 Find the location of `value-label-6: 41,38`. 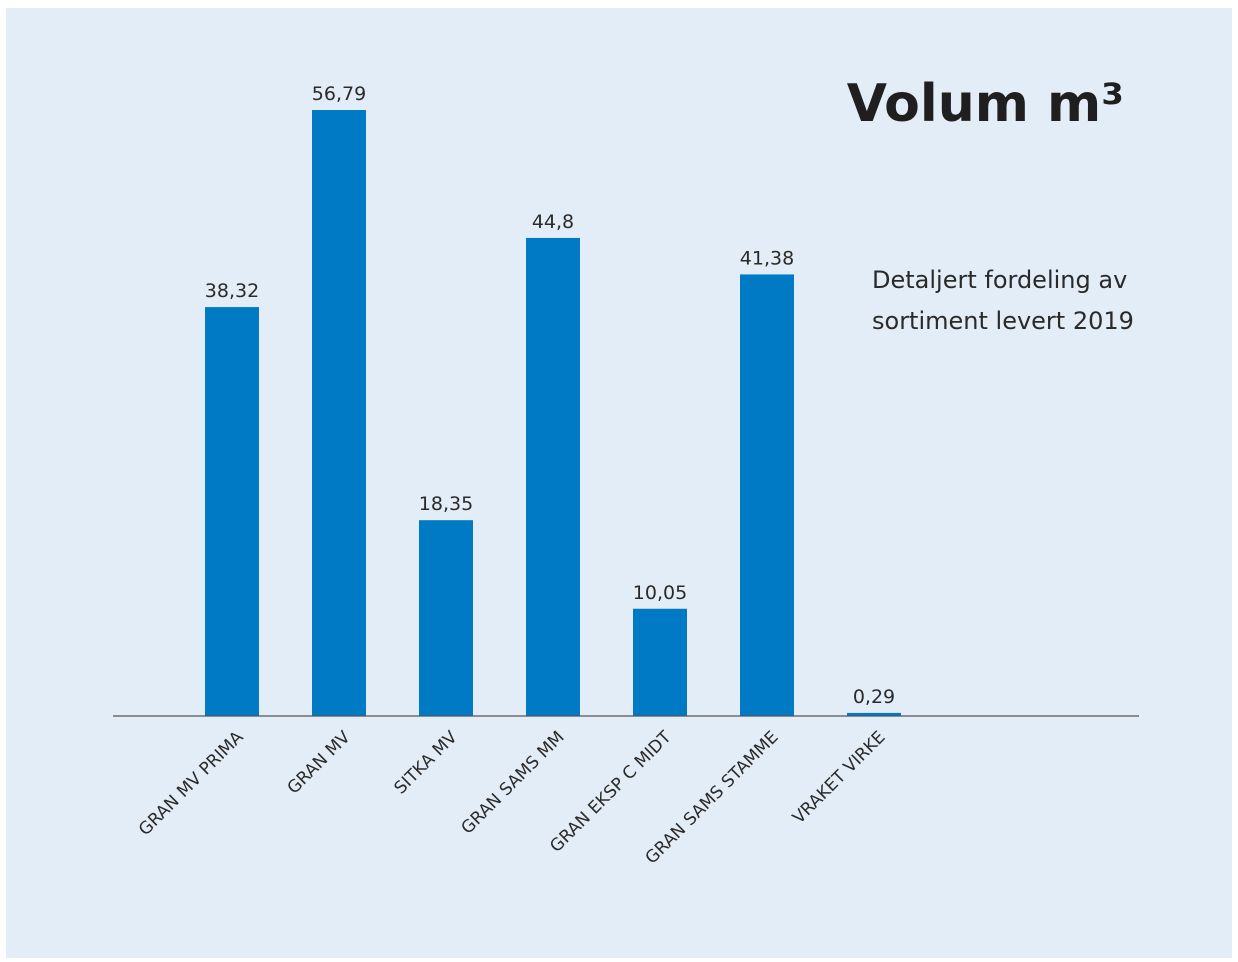

value-label-6: 41,38 is located at coordinates (767, 258).